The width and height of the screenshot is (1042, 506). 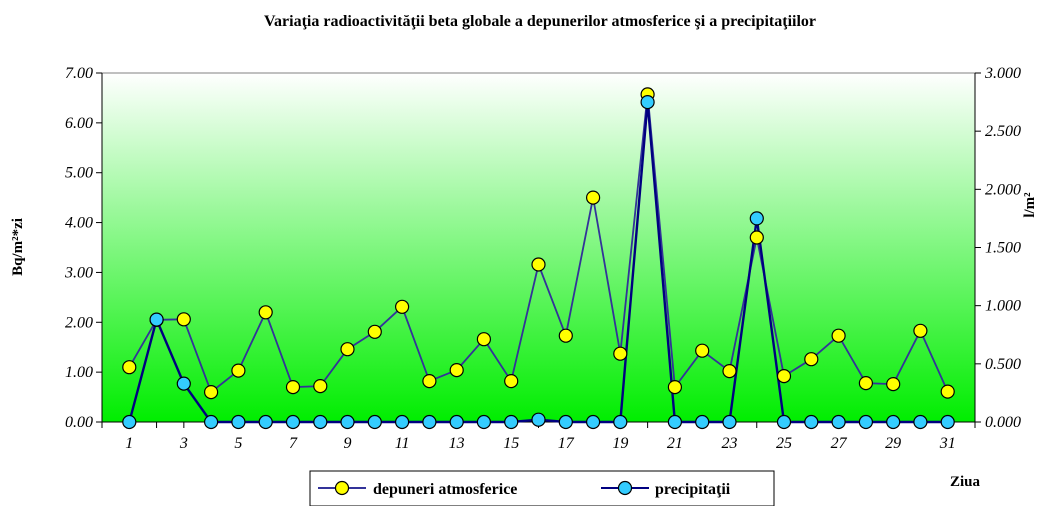 What do you see at coordinates (79, 173) in the screenshot?
I see `y-tick-label: 5.00` at bounding box center [79, 173].